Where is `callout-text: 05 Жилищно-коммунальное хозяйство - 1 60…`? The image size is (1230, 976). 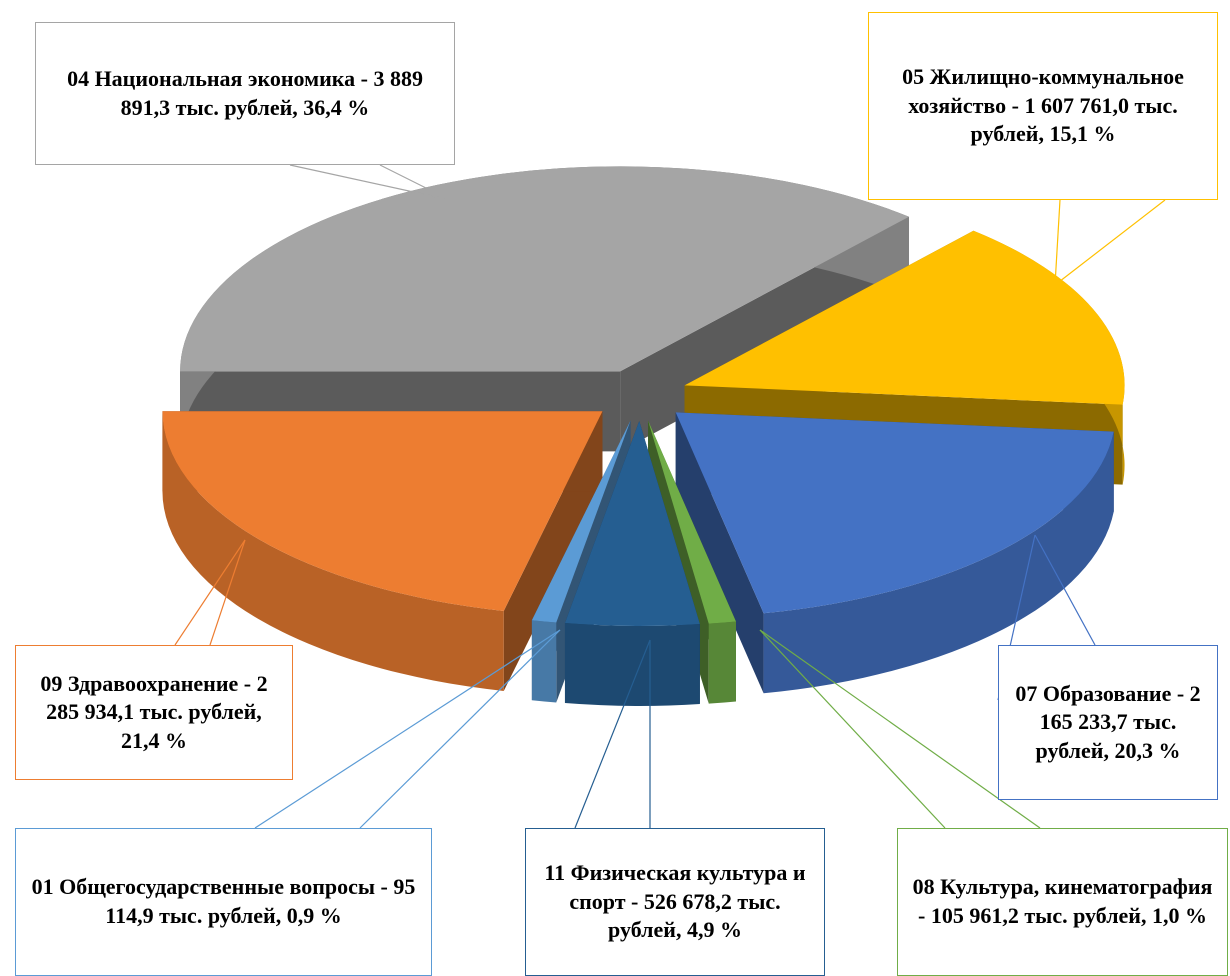
callout-text: 05 Жилищно-коммунальное хозяйство - 1 60… is located at coordinates (1043, 106).